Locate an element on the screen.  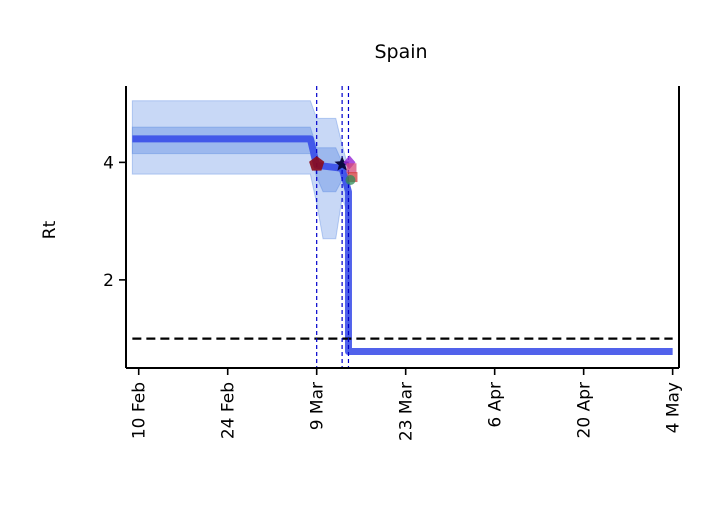
x-tick-label-5: 6 Apr is located at coordinates (496, 405).